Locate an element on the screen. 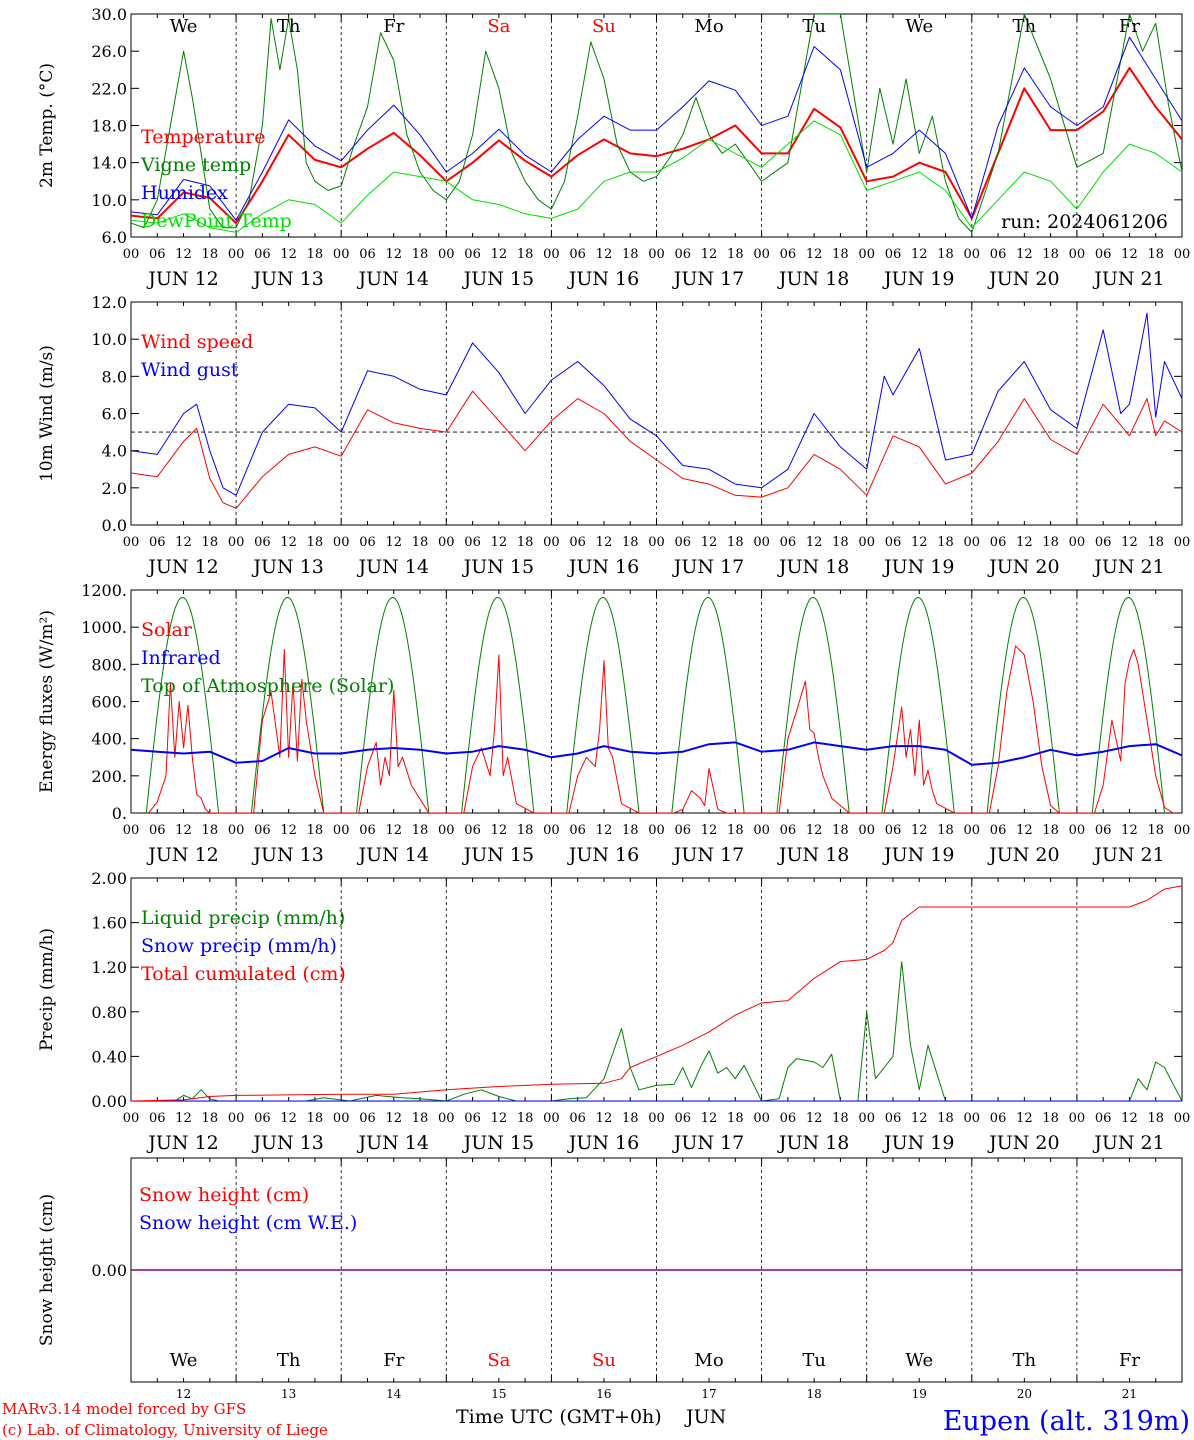 Image resolution: width=1194 pixels, height=1440 pixels. weekday-label: We is located at coordinates (184, 1360).